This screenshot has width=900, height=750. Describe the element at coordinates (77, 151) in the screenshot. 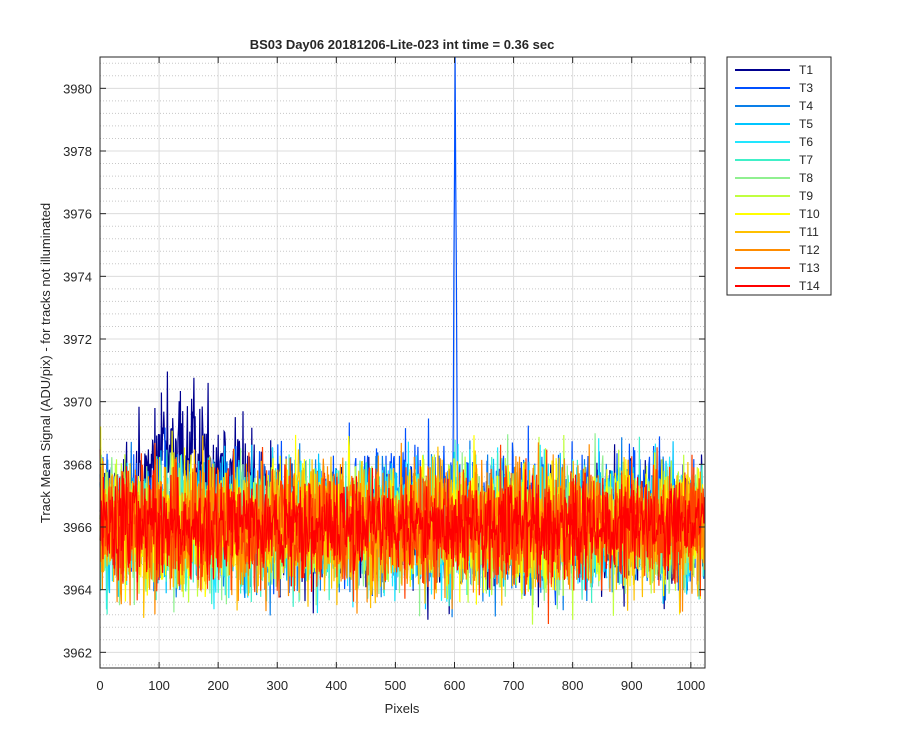

I see `y-tick-label: 3978` at that location.